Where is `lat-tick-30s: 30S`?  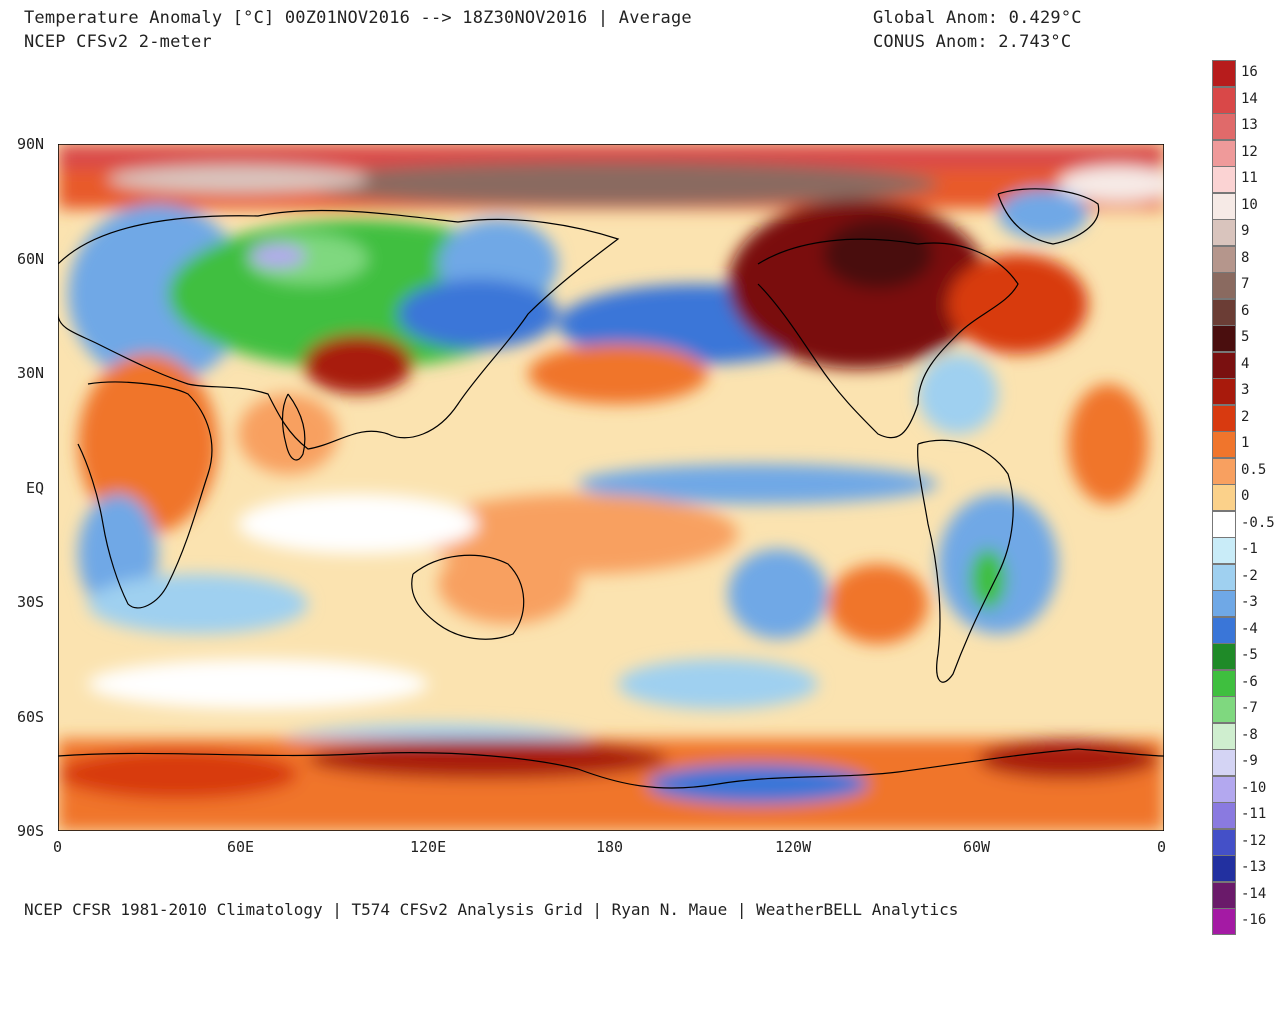
lat-tick-30s: 30S is located at coordinates (31, 602).